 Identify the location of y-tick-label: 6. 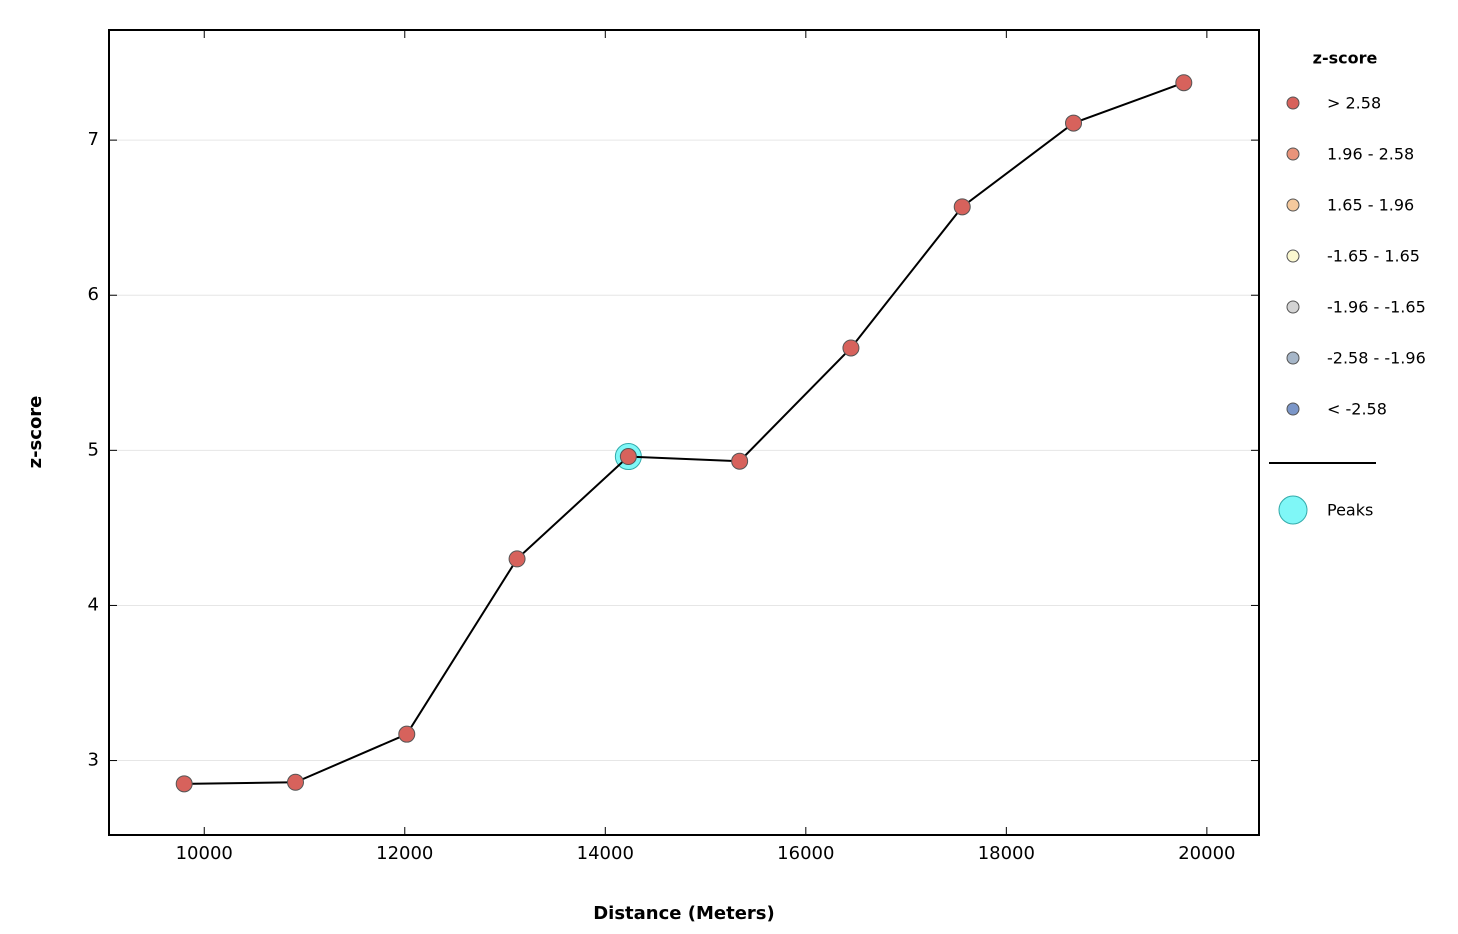
(93, 294).